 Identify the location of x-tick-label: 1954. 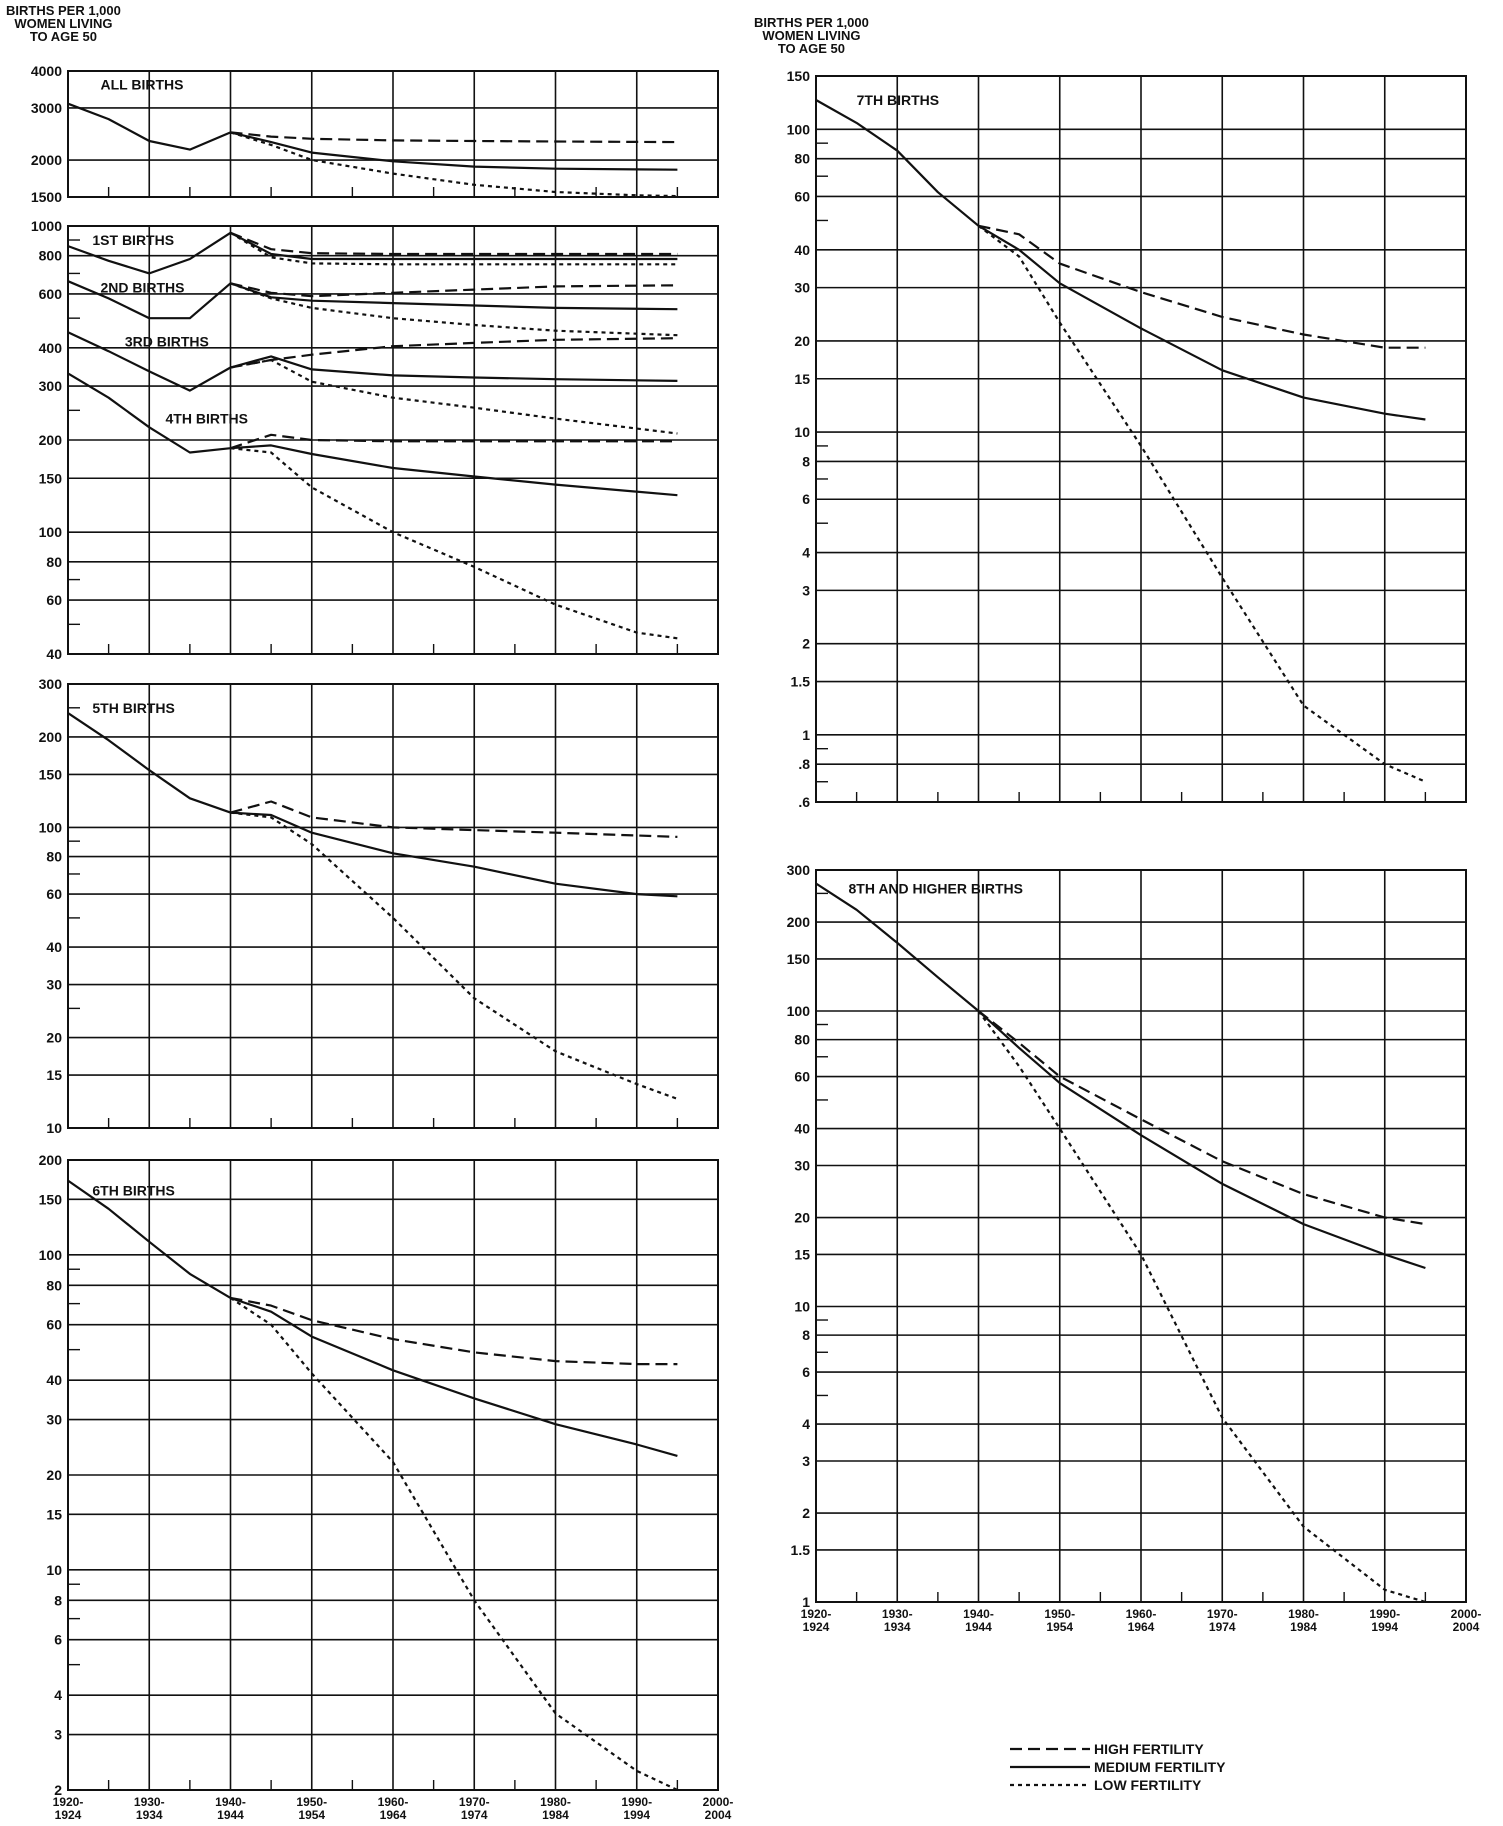
(311, 1815).